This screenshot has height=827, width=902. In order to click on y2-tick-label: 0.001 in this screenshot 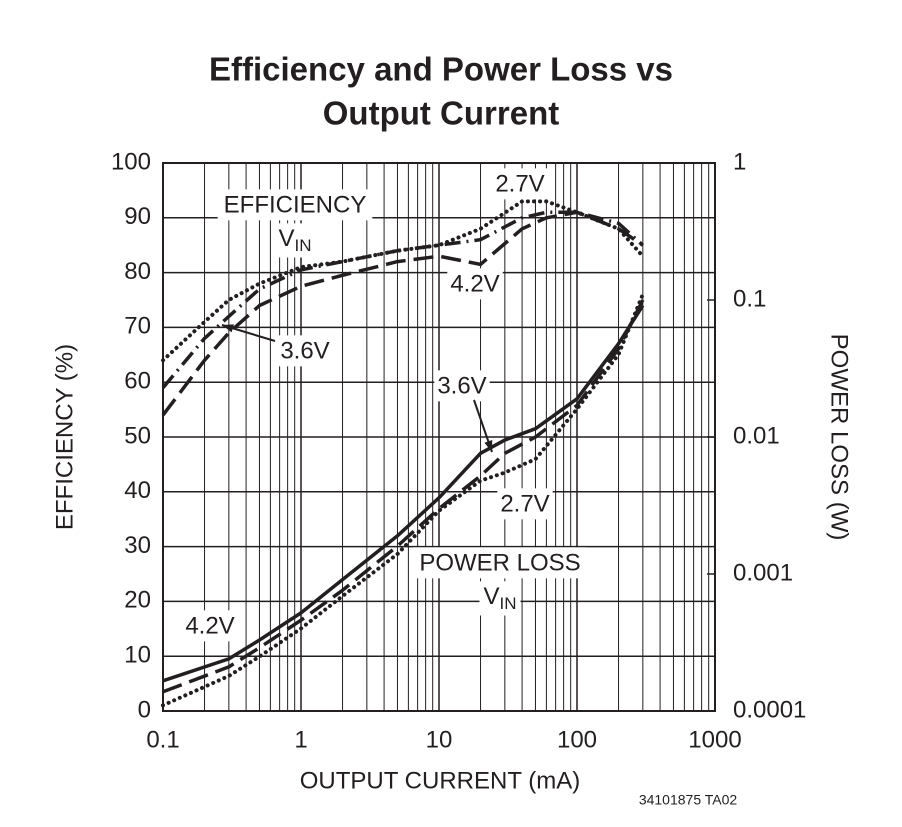, I will do `click(763, 572)`.